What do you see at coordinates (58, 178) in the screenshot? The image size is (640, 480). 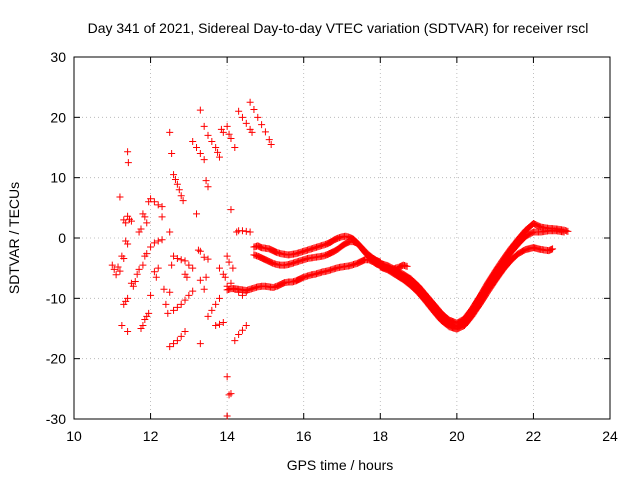 I see `y-tick-label: 10` at bounding box center [58, 178].